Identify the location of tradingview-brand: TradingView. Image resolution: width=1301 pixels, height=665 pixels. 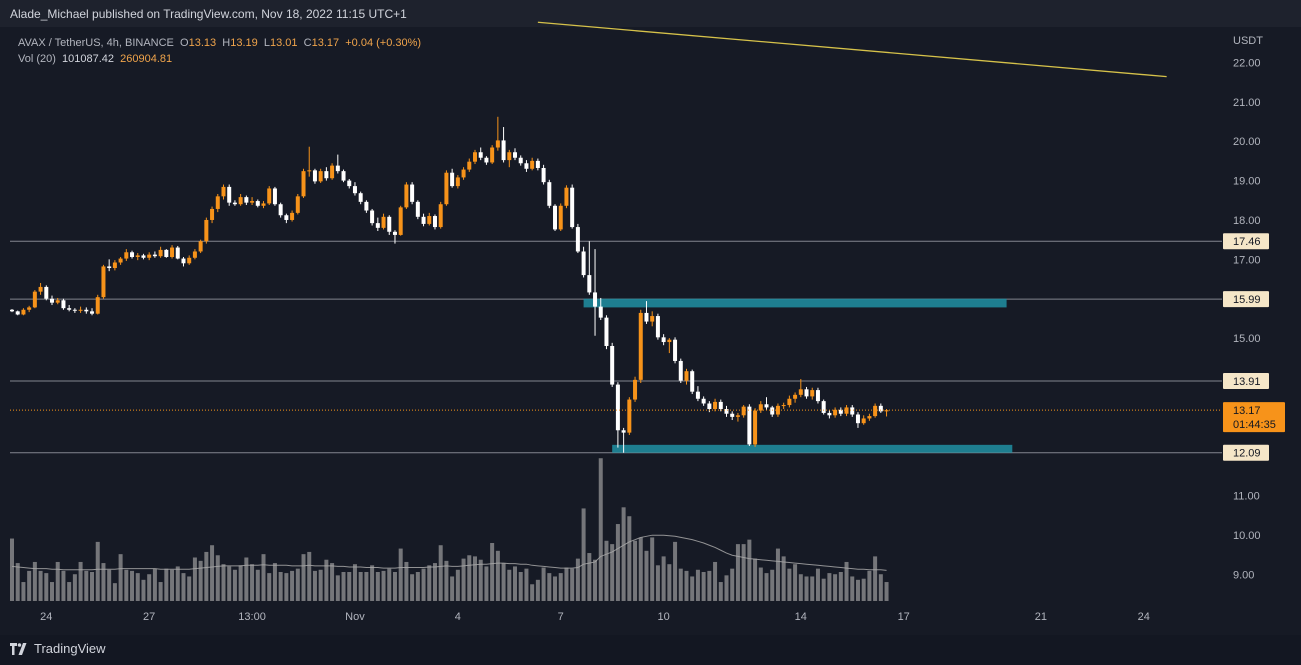
(58, 648).